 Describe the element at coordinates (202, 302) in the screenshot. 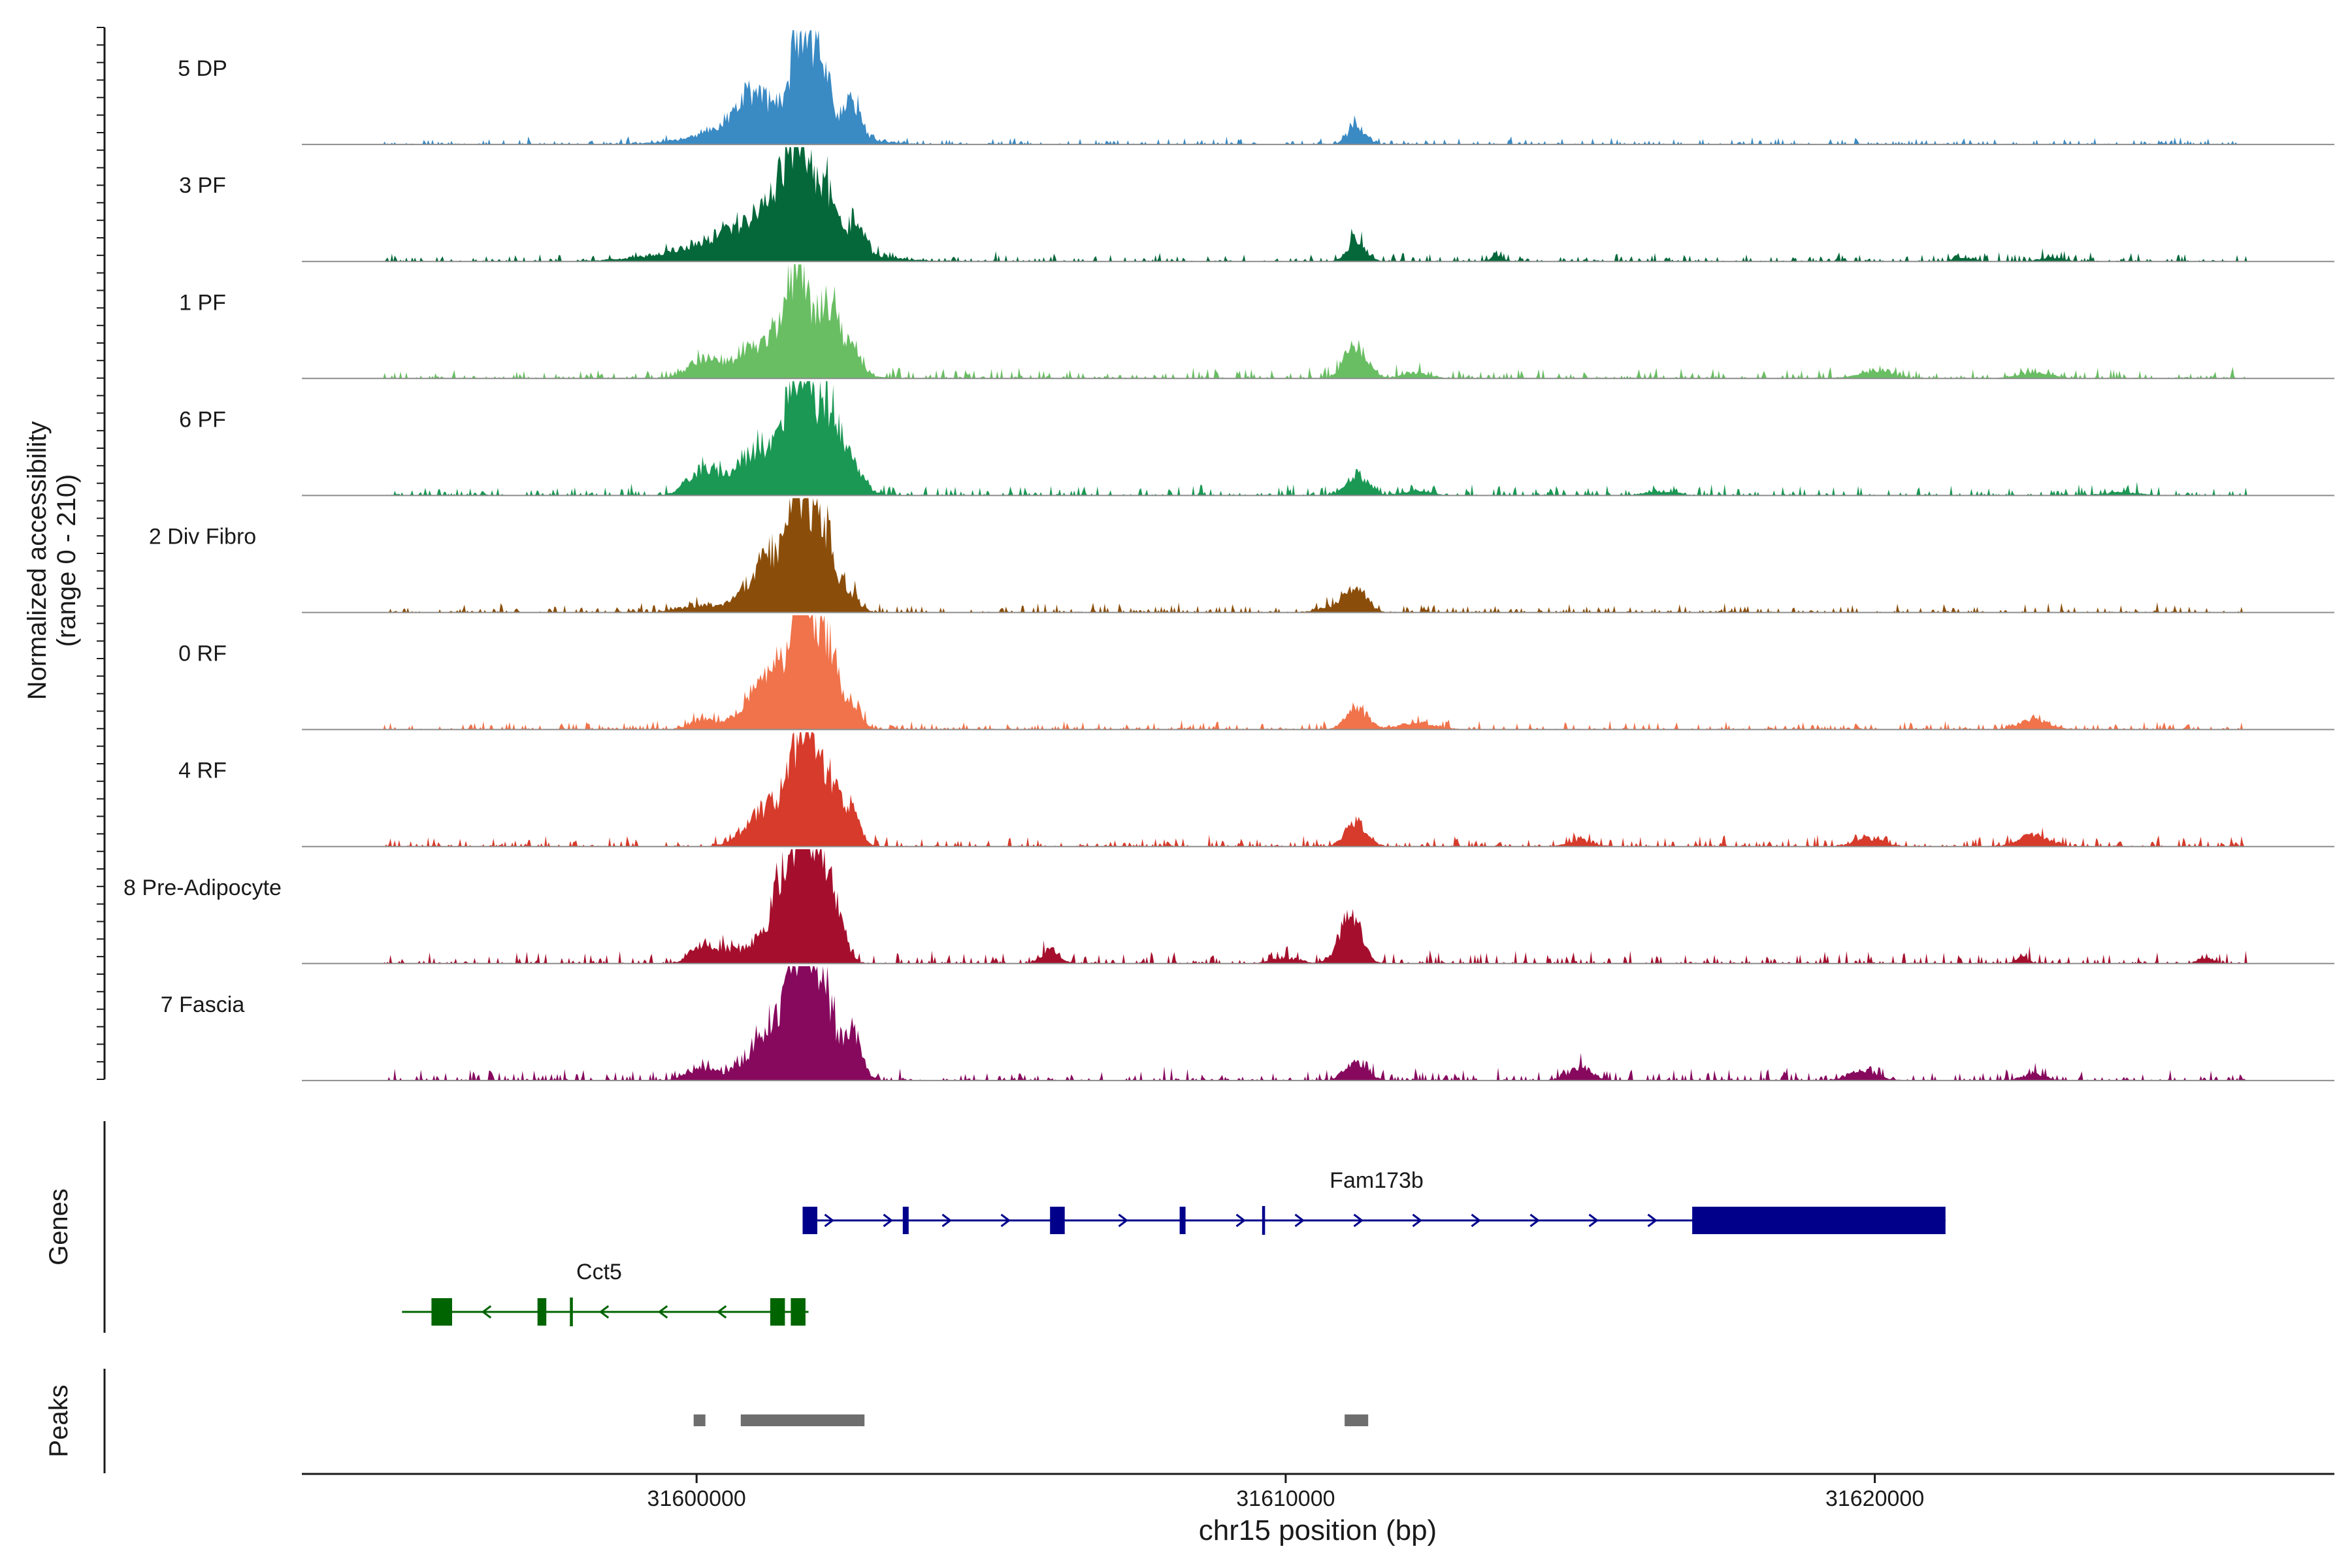

I see `track-label: 1 PF` at that location.